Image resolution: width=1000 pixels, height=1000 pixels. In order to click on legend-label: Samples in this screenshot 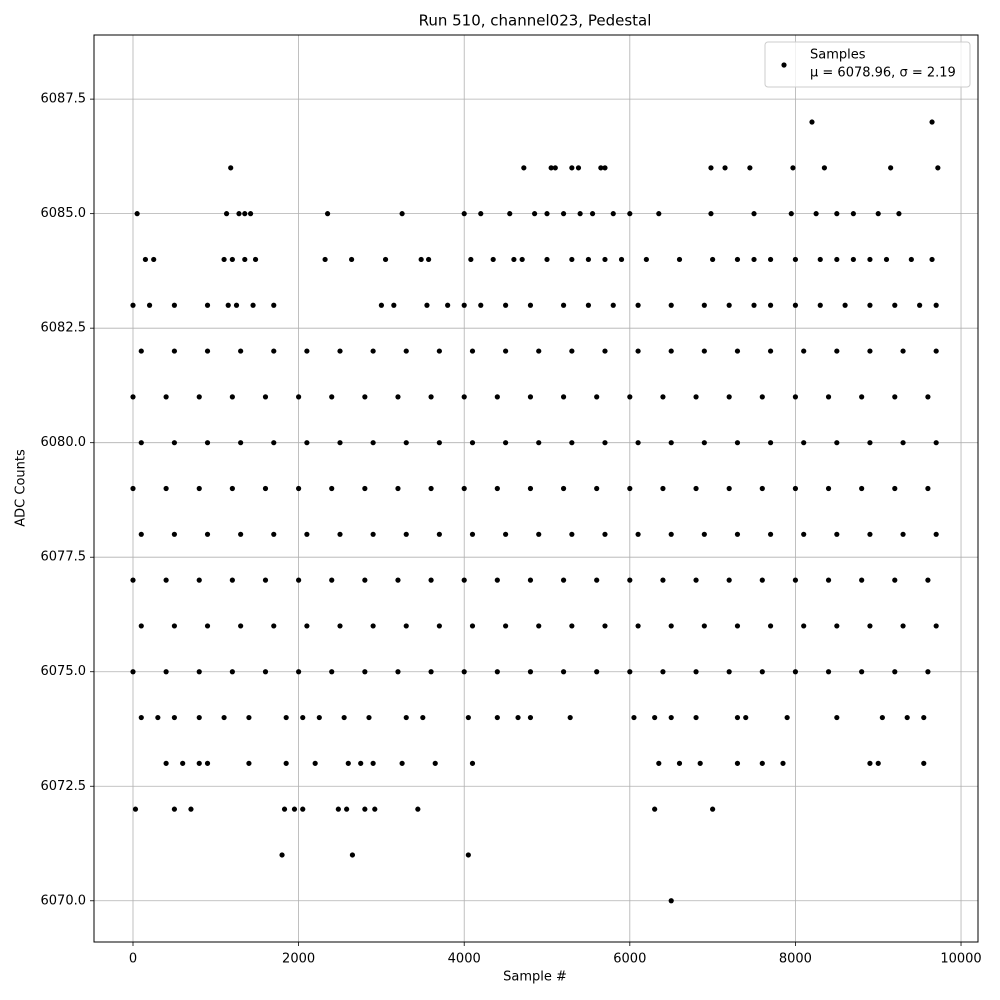, I will do `click(838, 55)`.